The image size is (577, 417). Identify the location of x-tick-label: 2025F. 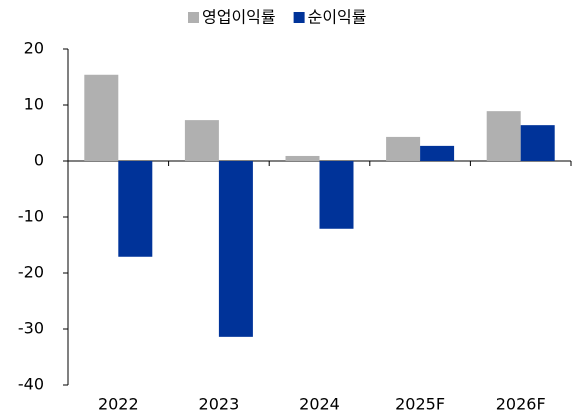
(420, 404).